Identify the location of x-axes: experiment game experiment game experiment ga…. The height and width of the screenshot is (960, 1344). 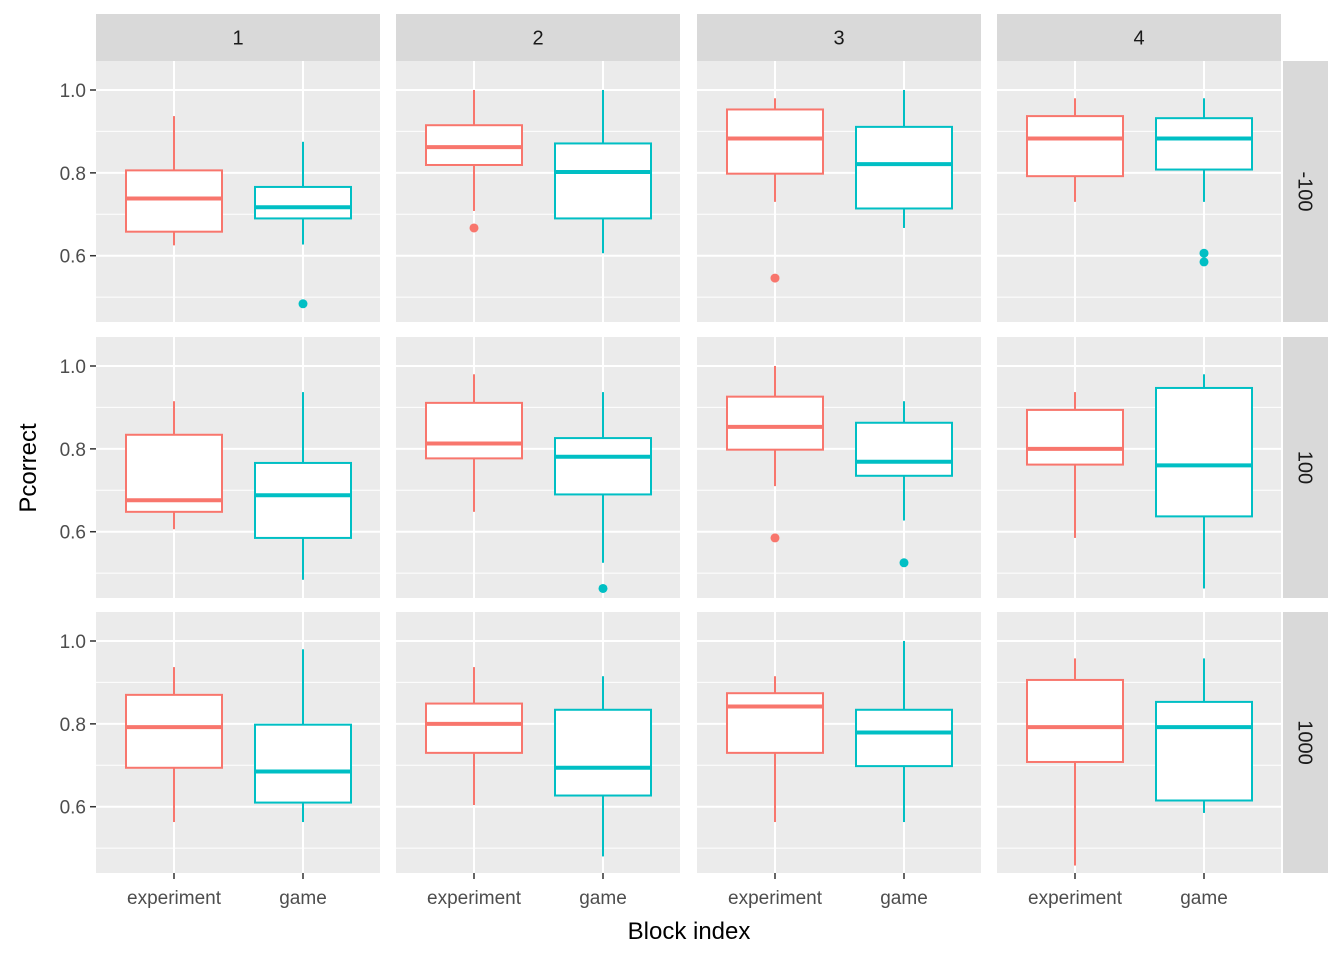
(677, 891).